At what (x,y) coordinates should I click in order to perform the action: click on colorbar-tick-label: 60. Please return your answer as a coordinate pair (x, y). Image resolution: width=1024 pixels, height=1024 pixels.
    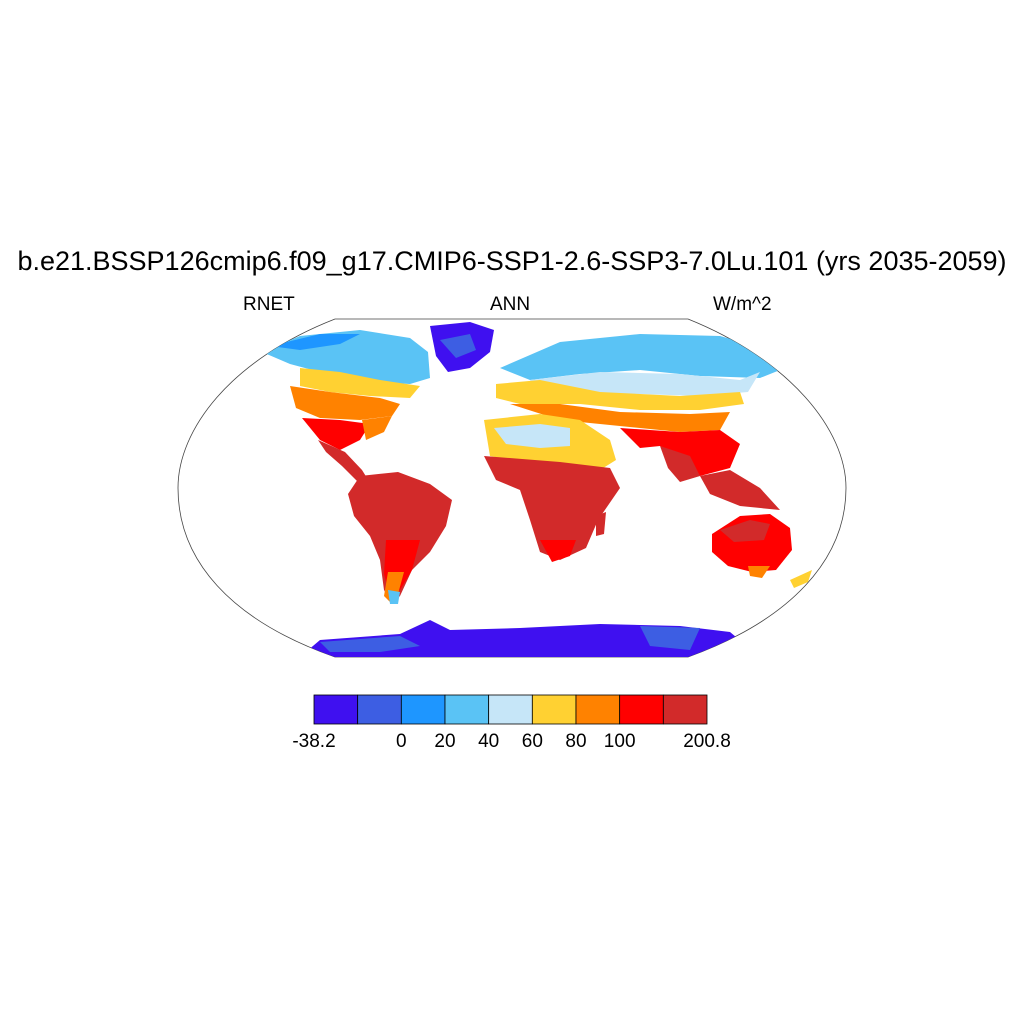
    Looking at the image, I should click on (532, 741).